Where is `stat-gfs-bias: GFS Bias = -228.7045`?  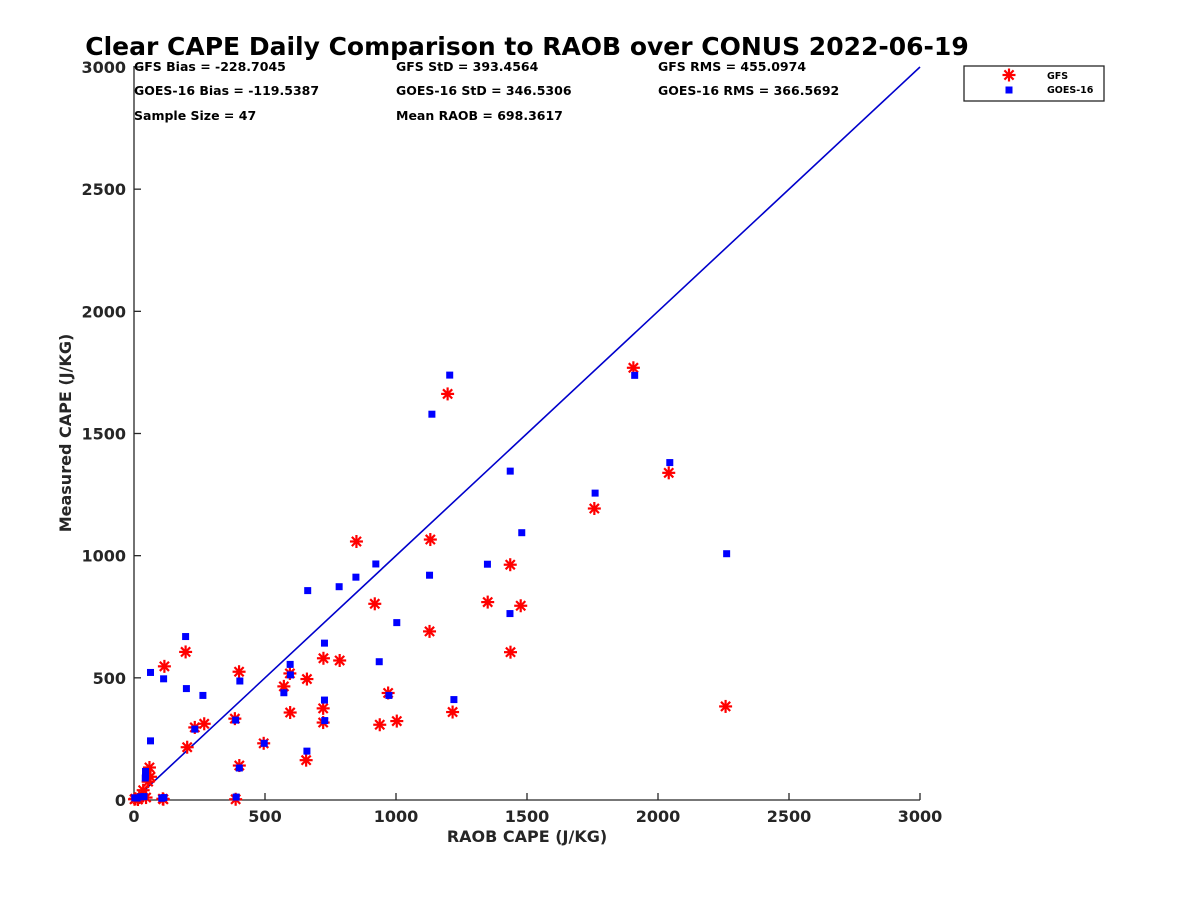
stat-gfs-bias: GFS Bias = -228.7045 is located at coordinates (210, 66).